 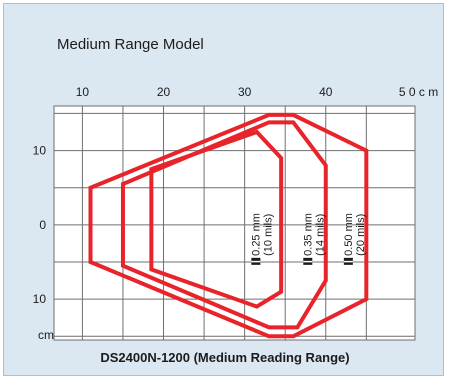 What do you see at coordinates (46, 335) in the screenshot?
I see `y-unit-label: cm` at bounding box center [46, 335].